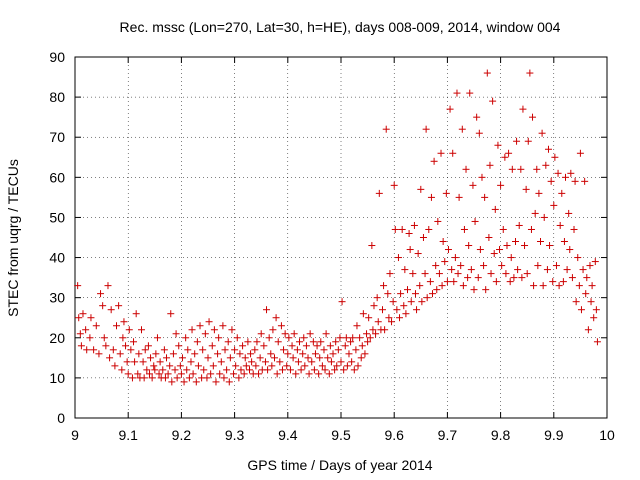  What do you see at coordinates (128, 435) in the screenshot?
I see `x-tick-label: 9.1` at bounding box center [128, 435].